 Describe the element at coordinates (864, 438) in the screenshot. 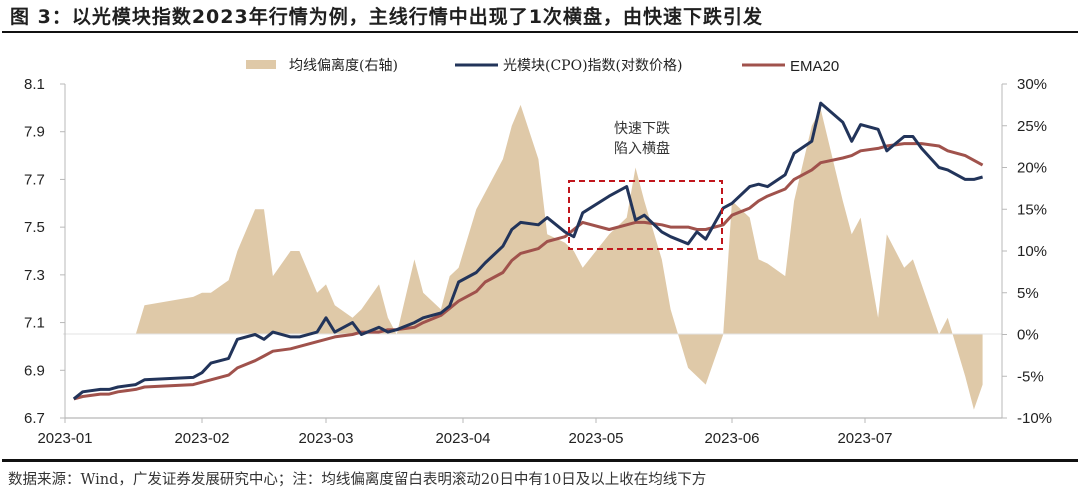

I see `x-tick-label: 2023-07` at that location.